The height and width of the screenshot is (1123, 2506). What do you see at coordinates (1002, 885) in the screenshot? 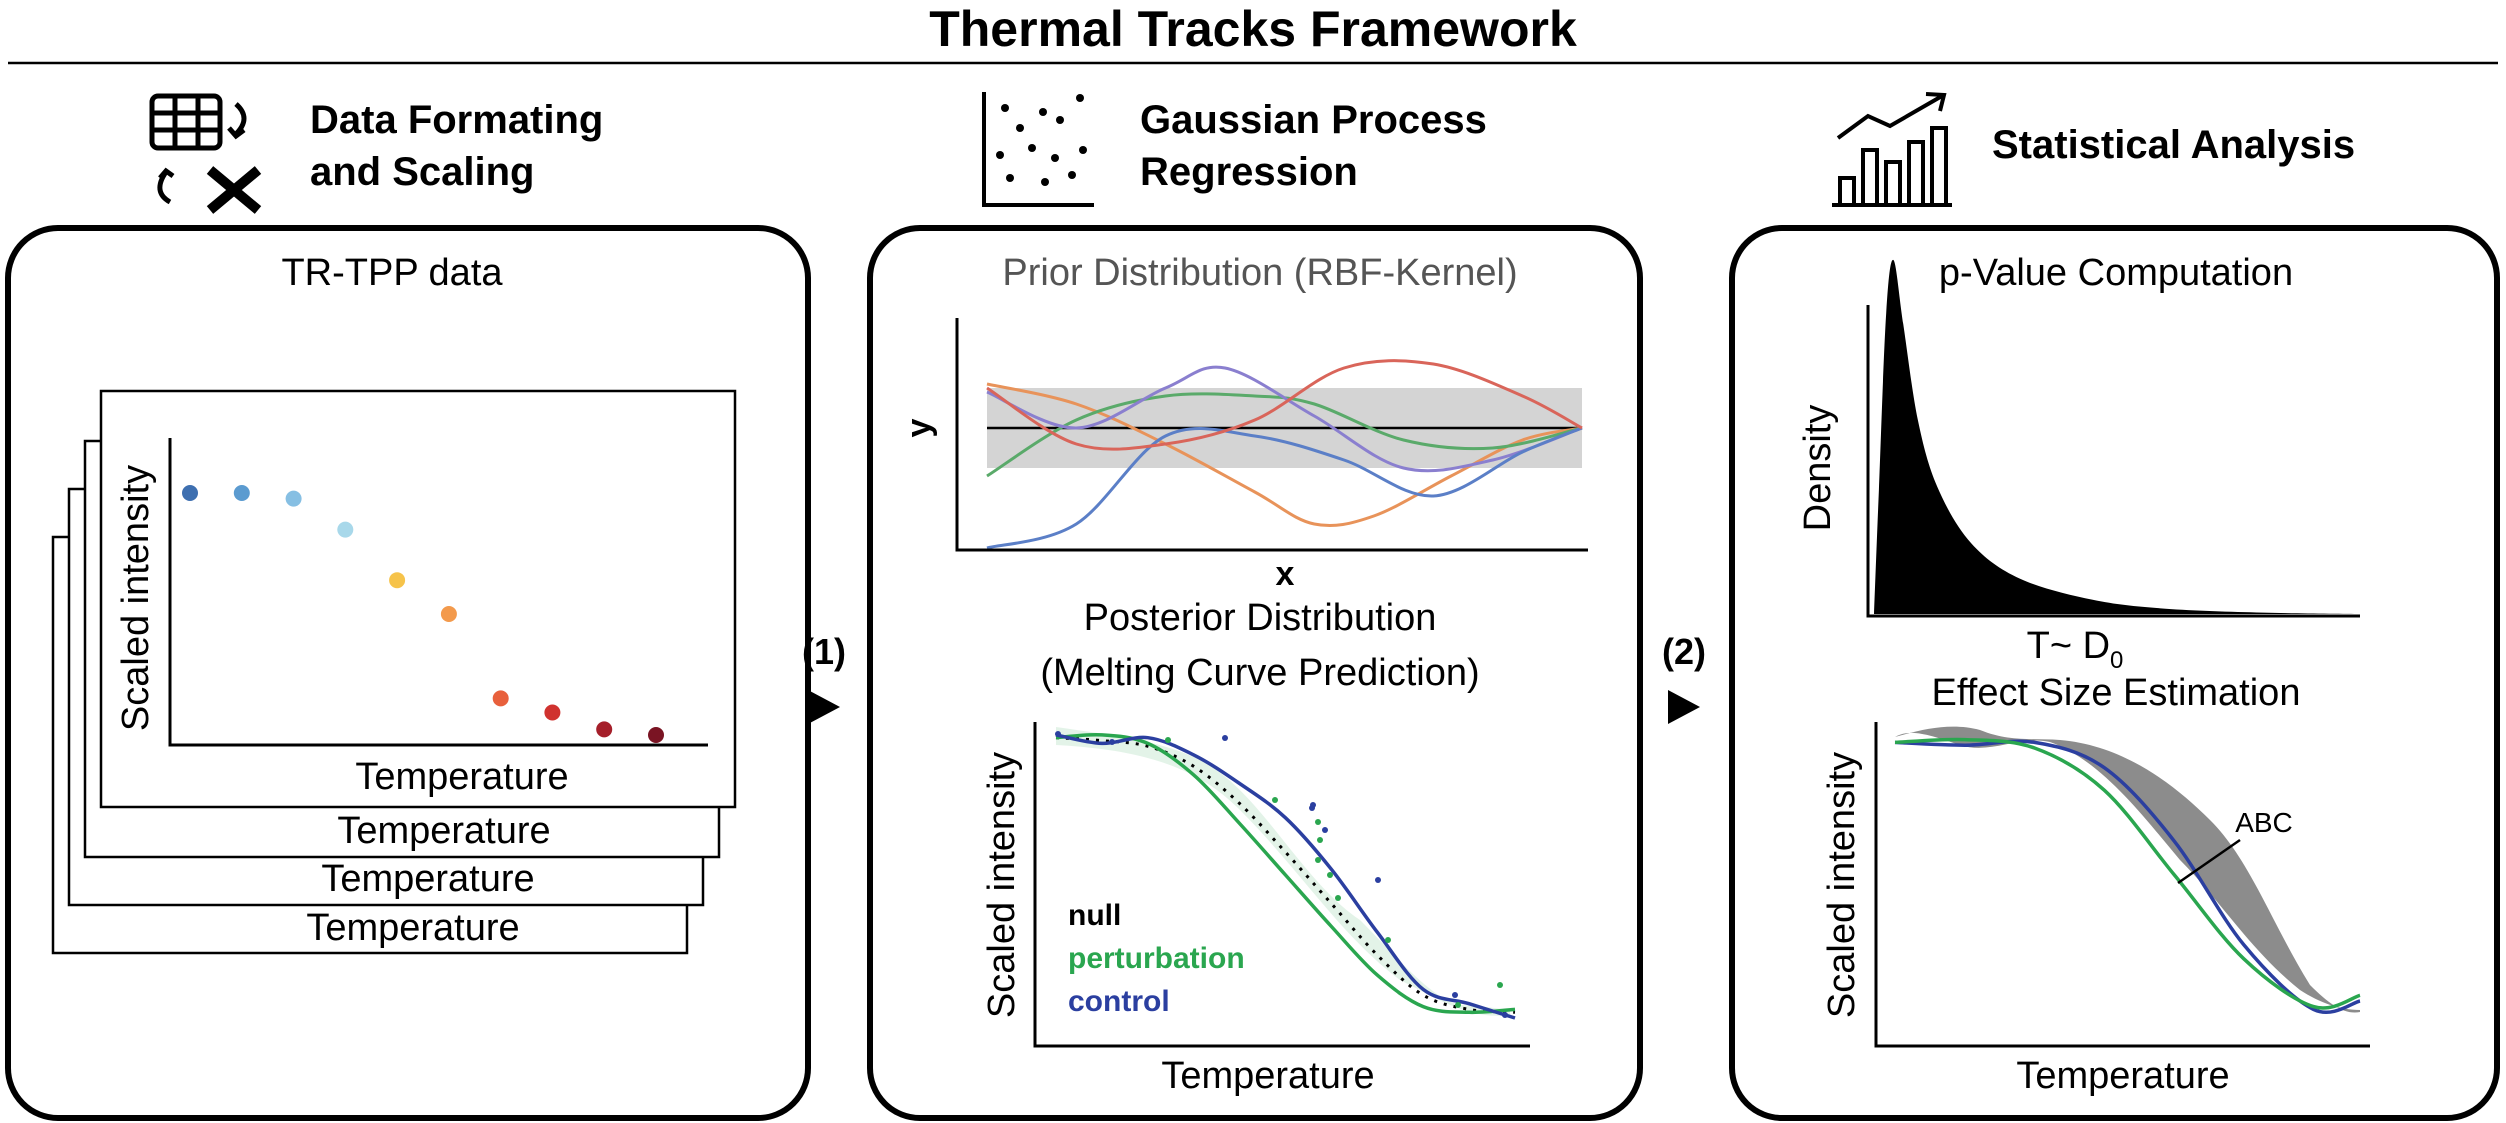
I see `posterior-ylabel: Scaled intensity` at bounding box center [1002, 885].